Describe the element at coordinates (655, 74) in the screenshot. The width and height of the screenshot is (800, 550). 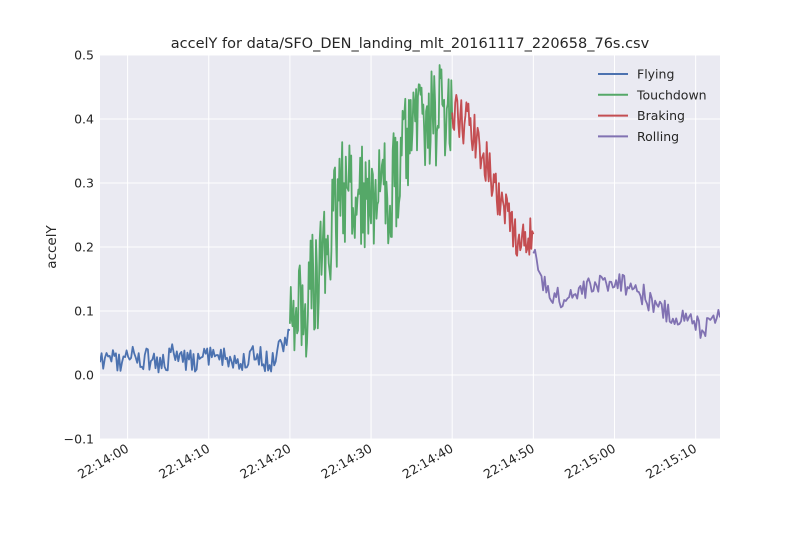
I see `legend-label-flying: Flying` at that location.